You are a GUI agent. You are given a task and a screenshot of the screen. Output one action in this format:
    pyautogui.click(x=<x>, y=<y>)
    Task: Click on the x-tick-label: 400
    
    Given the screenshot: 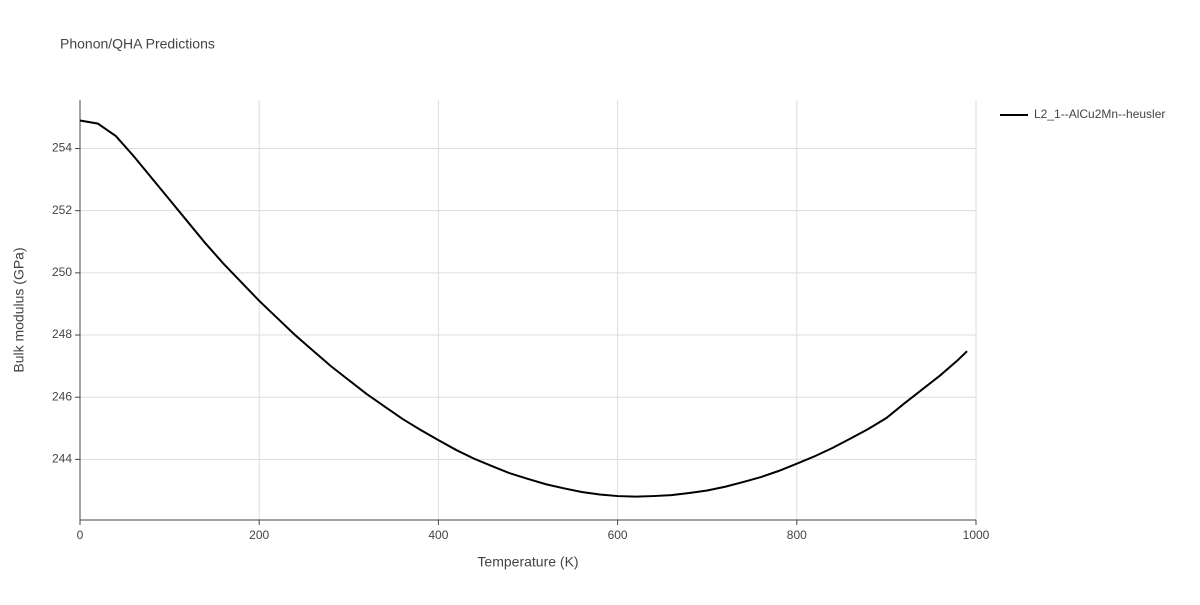 What is the action you would take?
    pyautogui.click(x=438, y=535)
    